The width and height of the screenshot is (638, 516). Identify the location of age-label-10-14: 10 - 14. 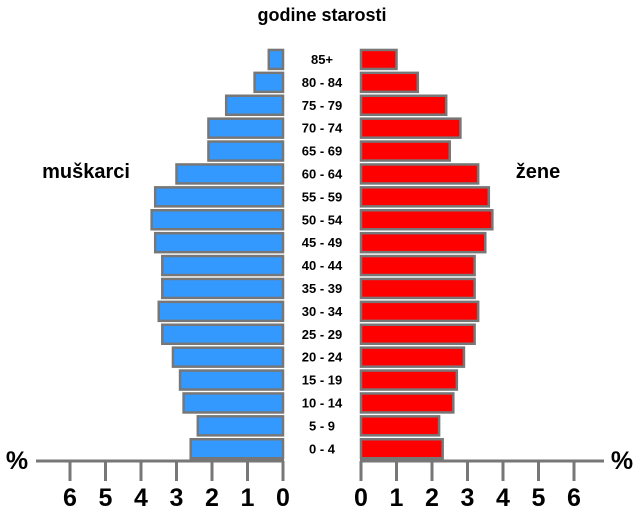
(322, 402).